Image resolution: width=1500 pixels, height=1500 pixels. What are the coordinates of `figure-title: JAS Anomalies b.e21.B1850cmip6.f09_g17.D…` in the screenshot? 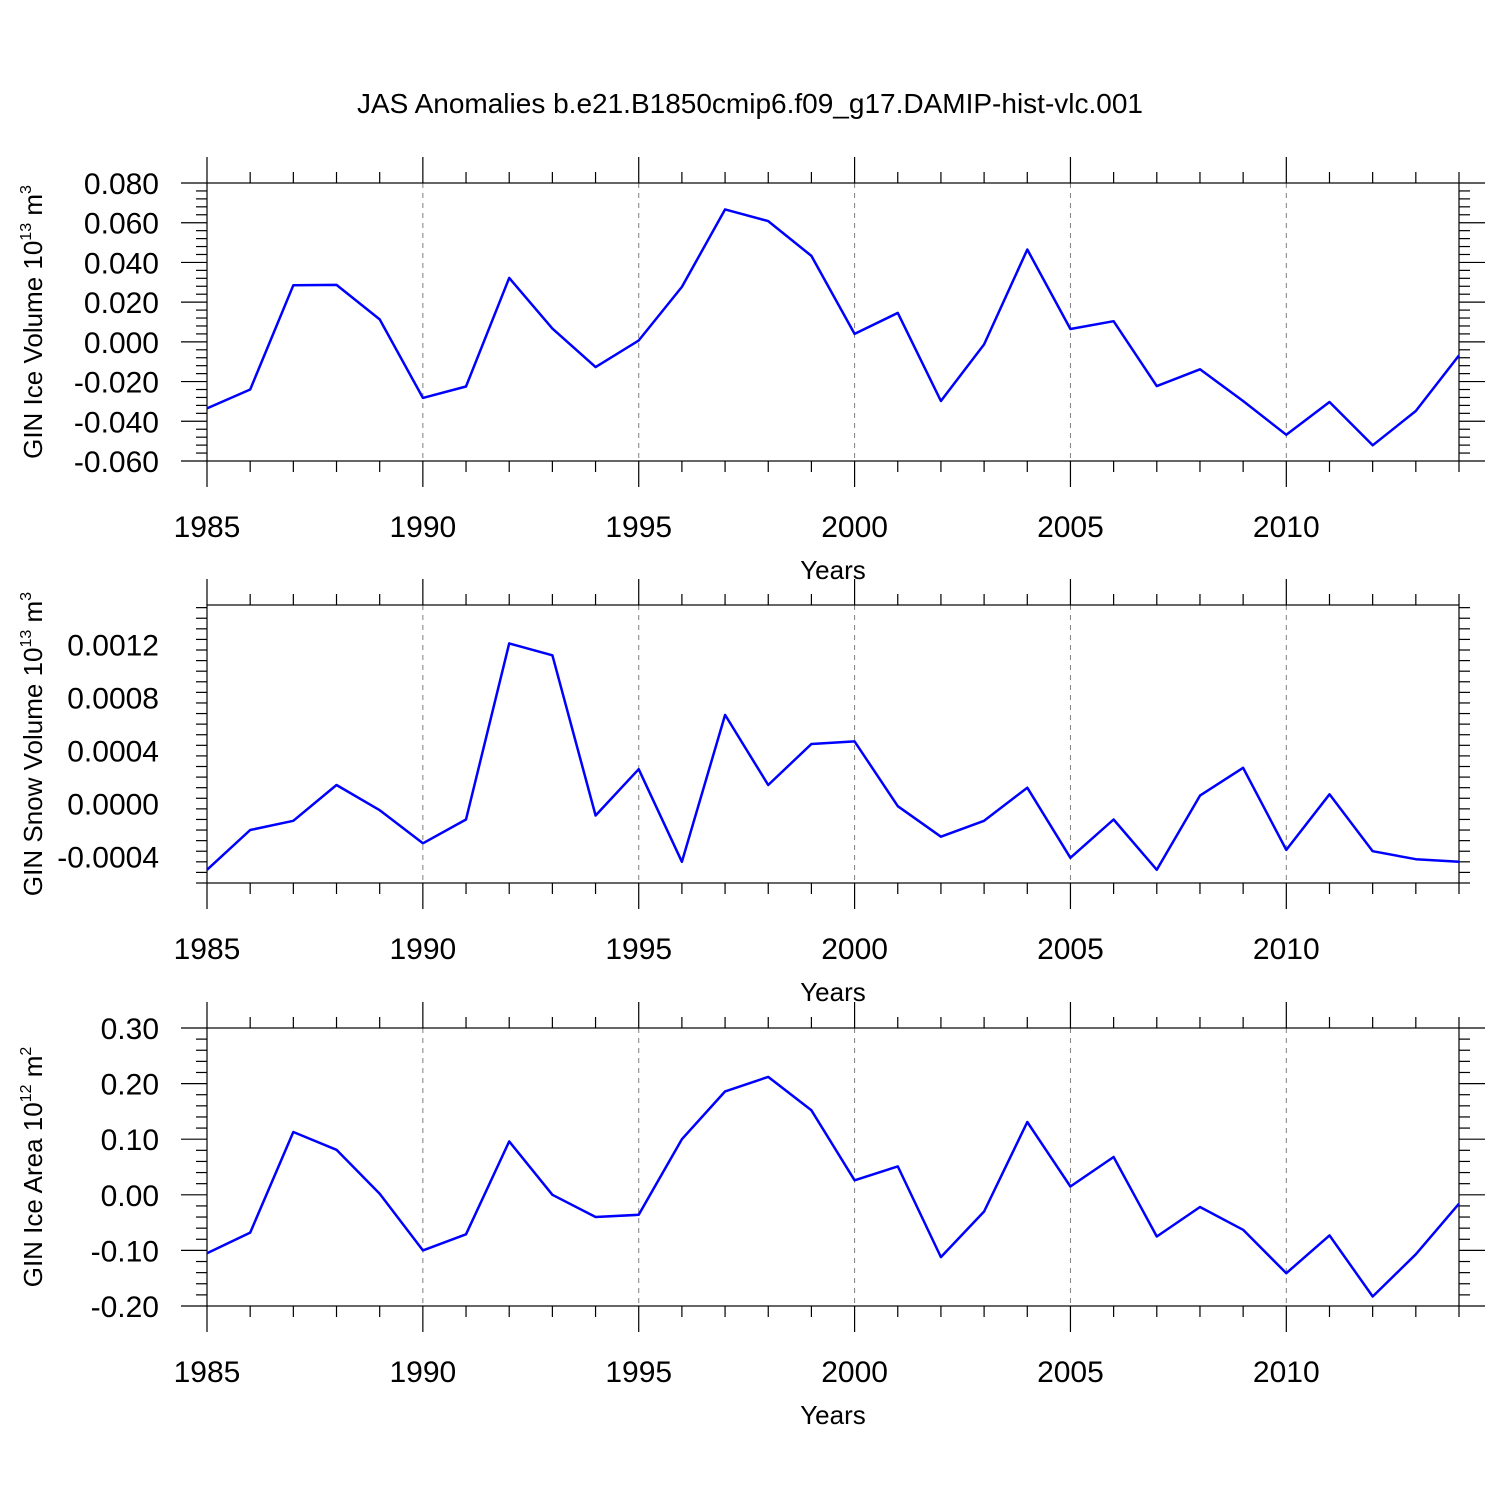 It's located at (750, 103).